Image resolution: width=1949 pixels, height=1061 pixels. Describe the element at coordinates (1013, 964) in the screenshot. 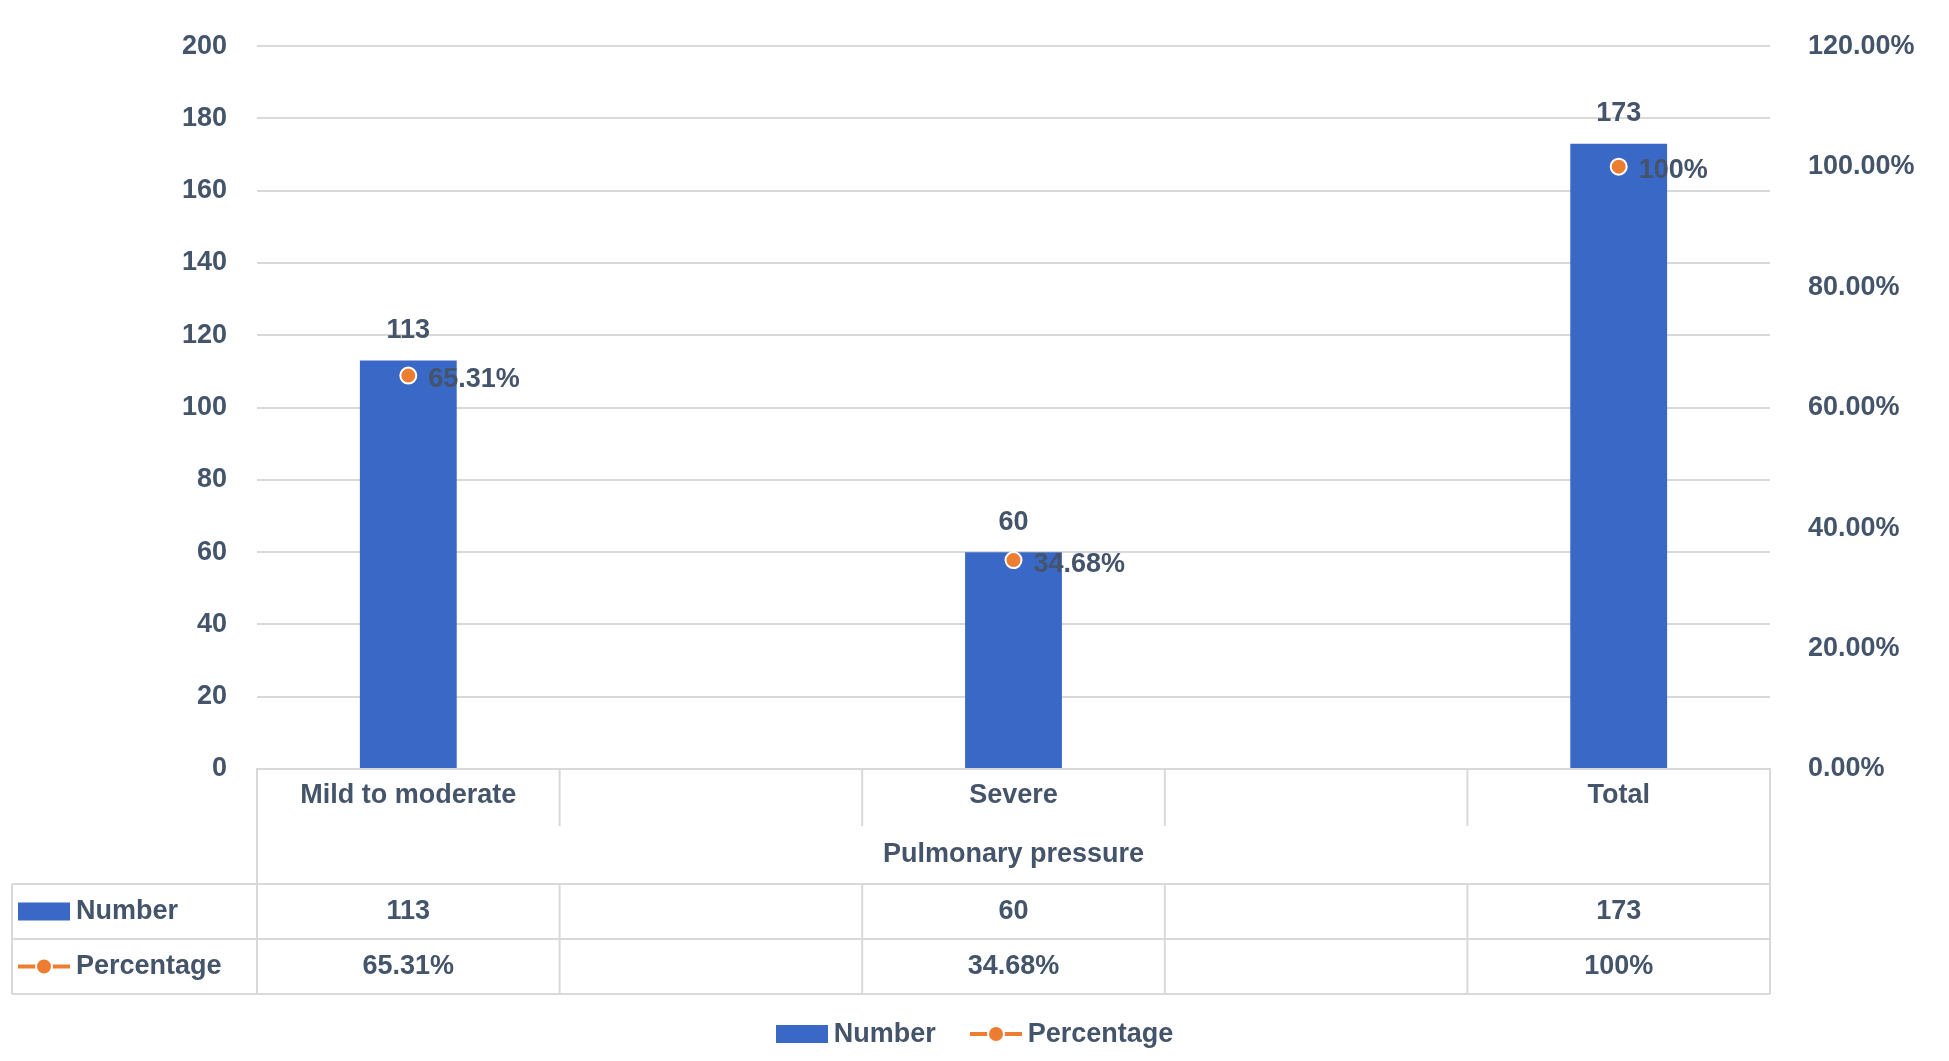

I see `data-label: 34.68%` at that location.